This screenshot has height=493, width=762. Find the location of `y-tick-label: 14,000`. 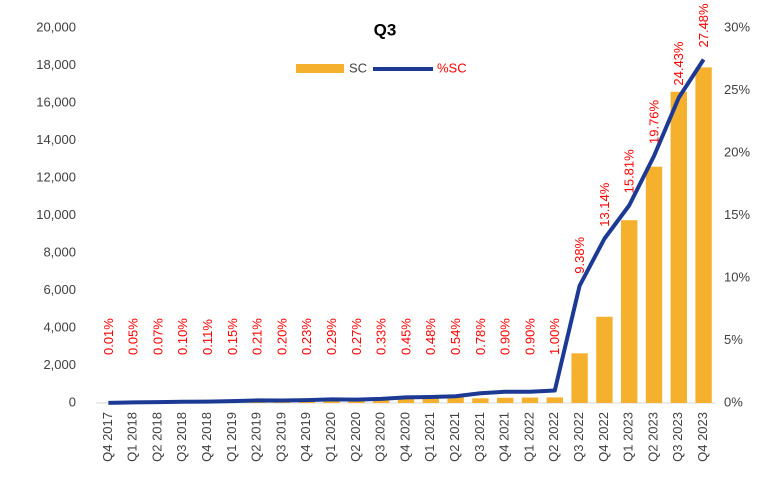

y-tick-label: 14,000 is located at coordinates (56, 139).